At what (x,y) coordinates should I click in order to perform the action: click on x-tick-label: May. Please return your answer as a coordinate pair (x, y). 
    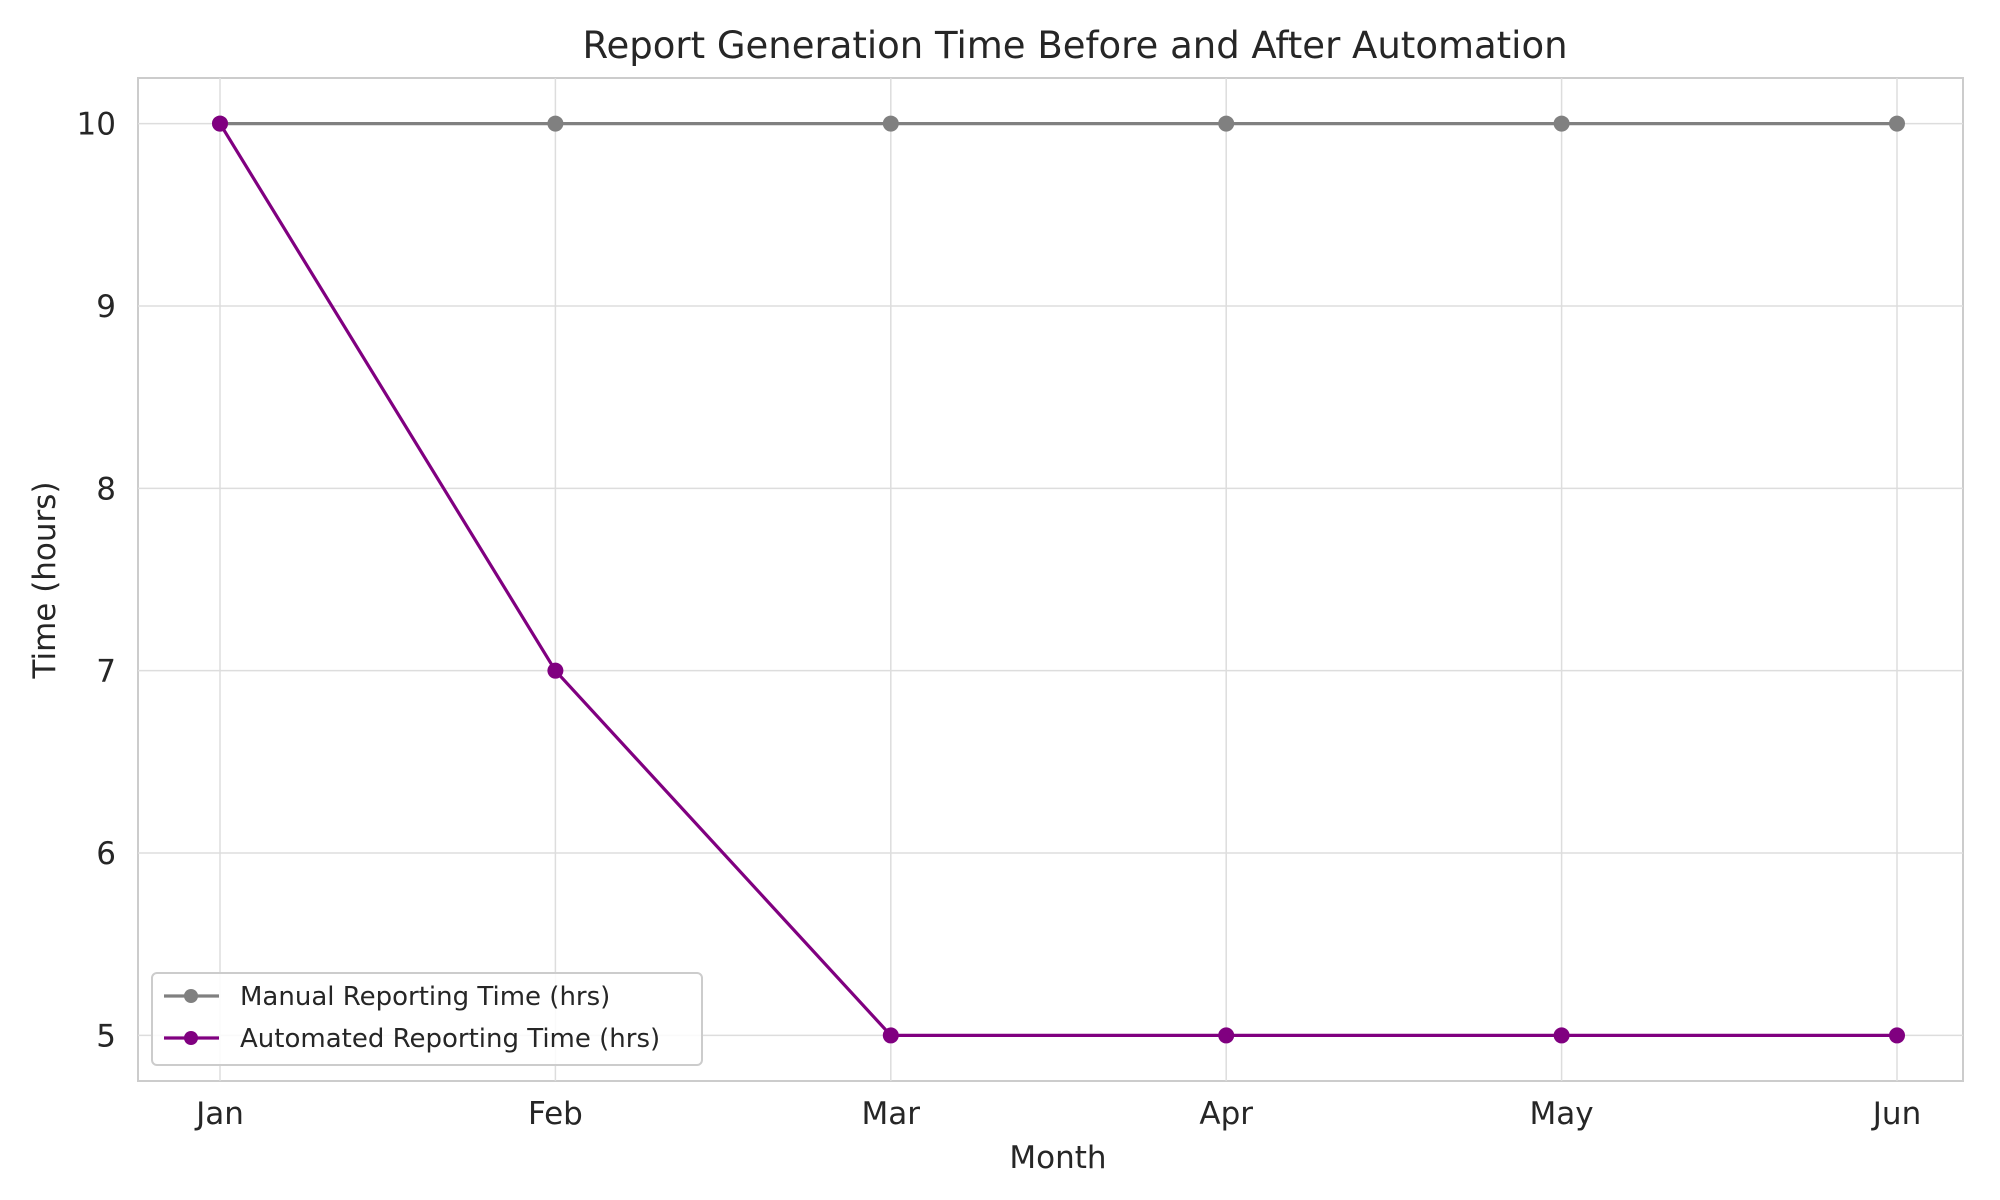
    Looking at the image, I should click on (1562, 1114).